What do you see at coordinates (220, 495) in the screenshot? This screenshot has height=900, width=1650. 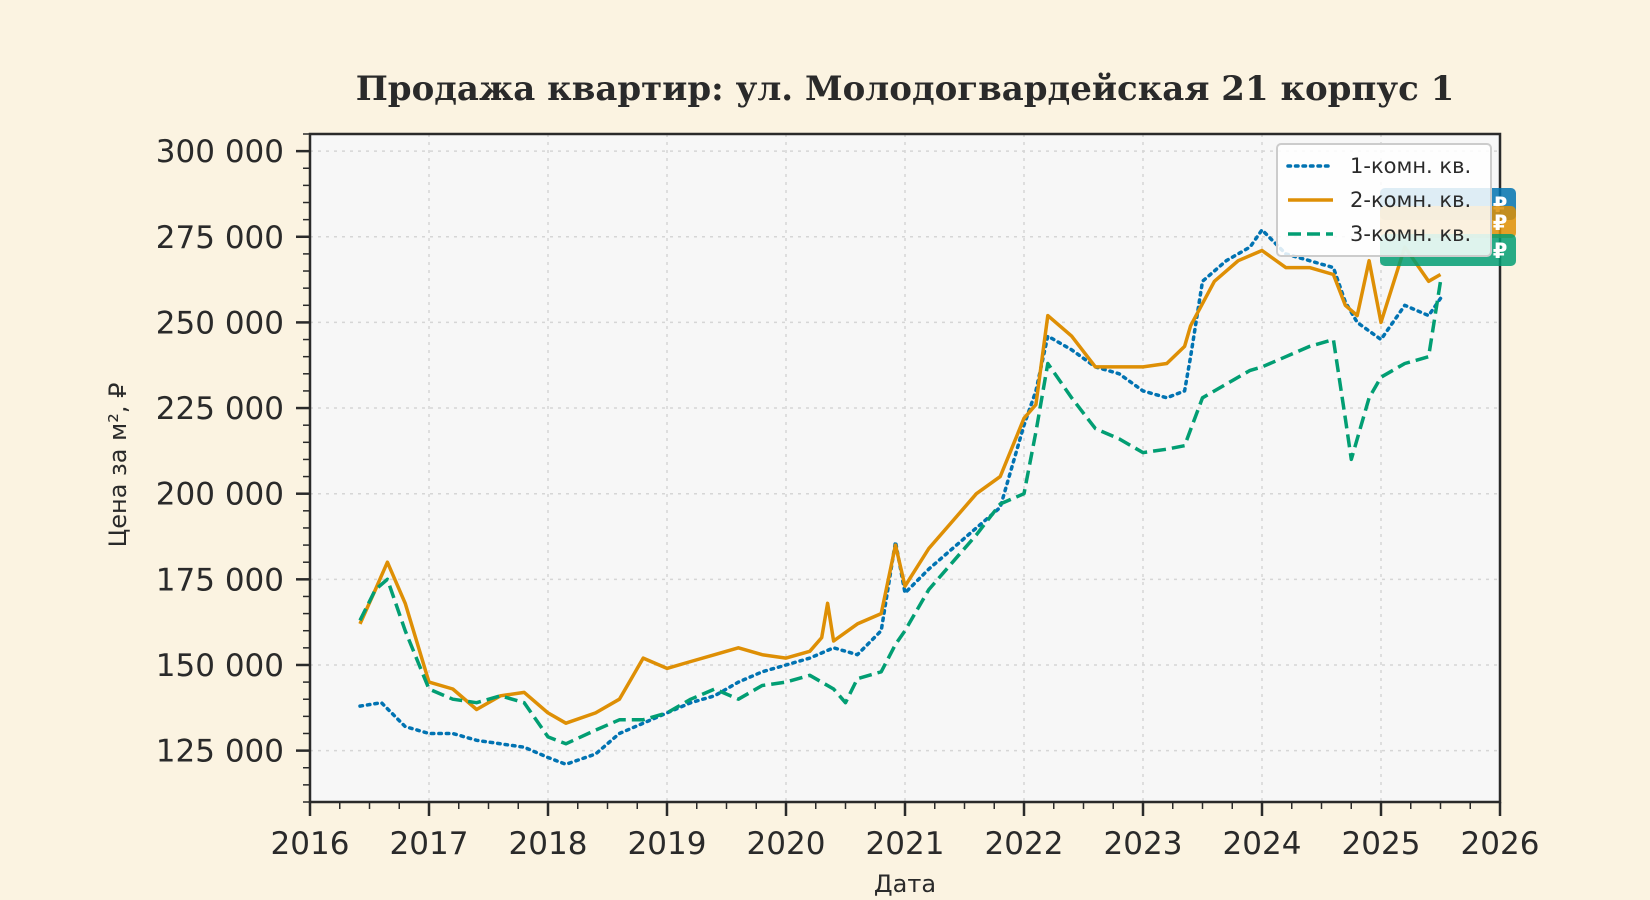 I see `y-tick-label: 200 000` at bounding box center [220, 495].